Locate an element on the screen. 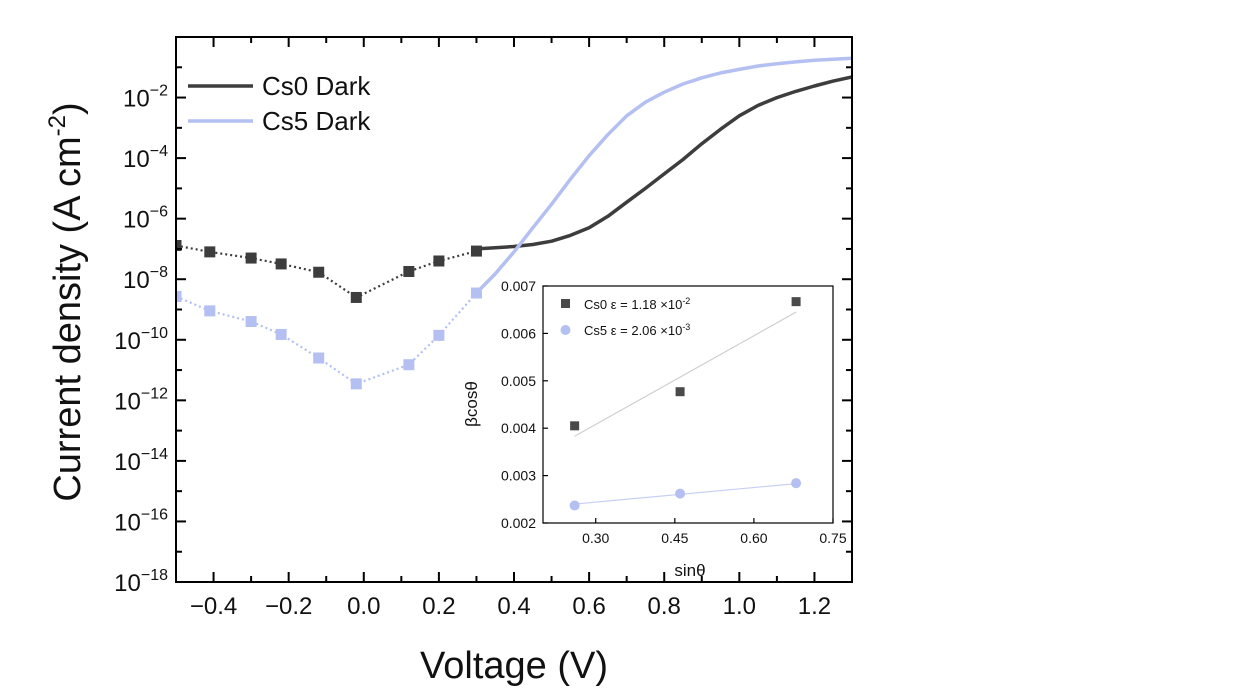 The height and width of the screenshot is (699, 1242). main-y-tick-label: 10⁻¹⁰ is located at coordinates (141, 340).